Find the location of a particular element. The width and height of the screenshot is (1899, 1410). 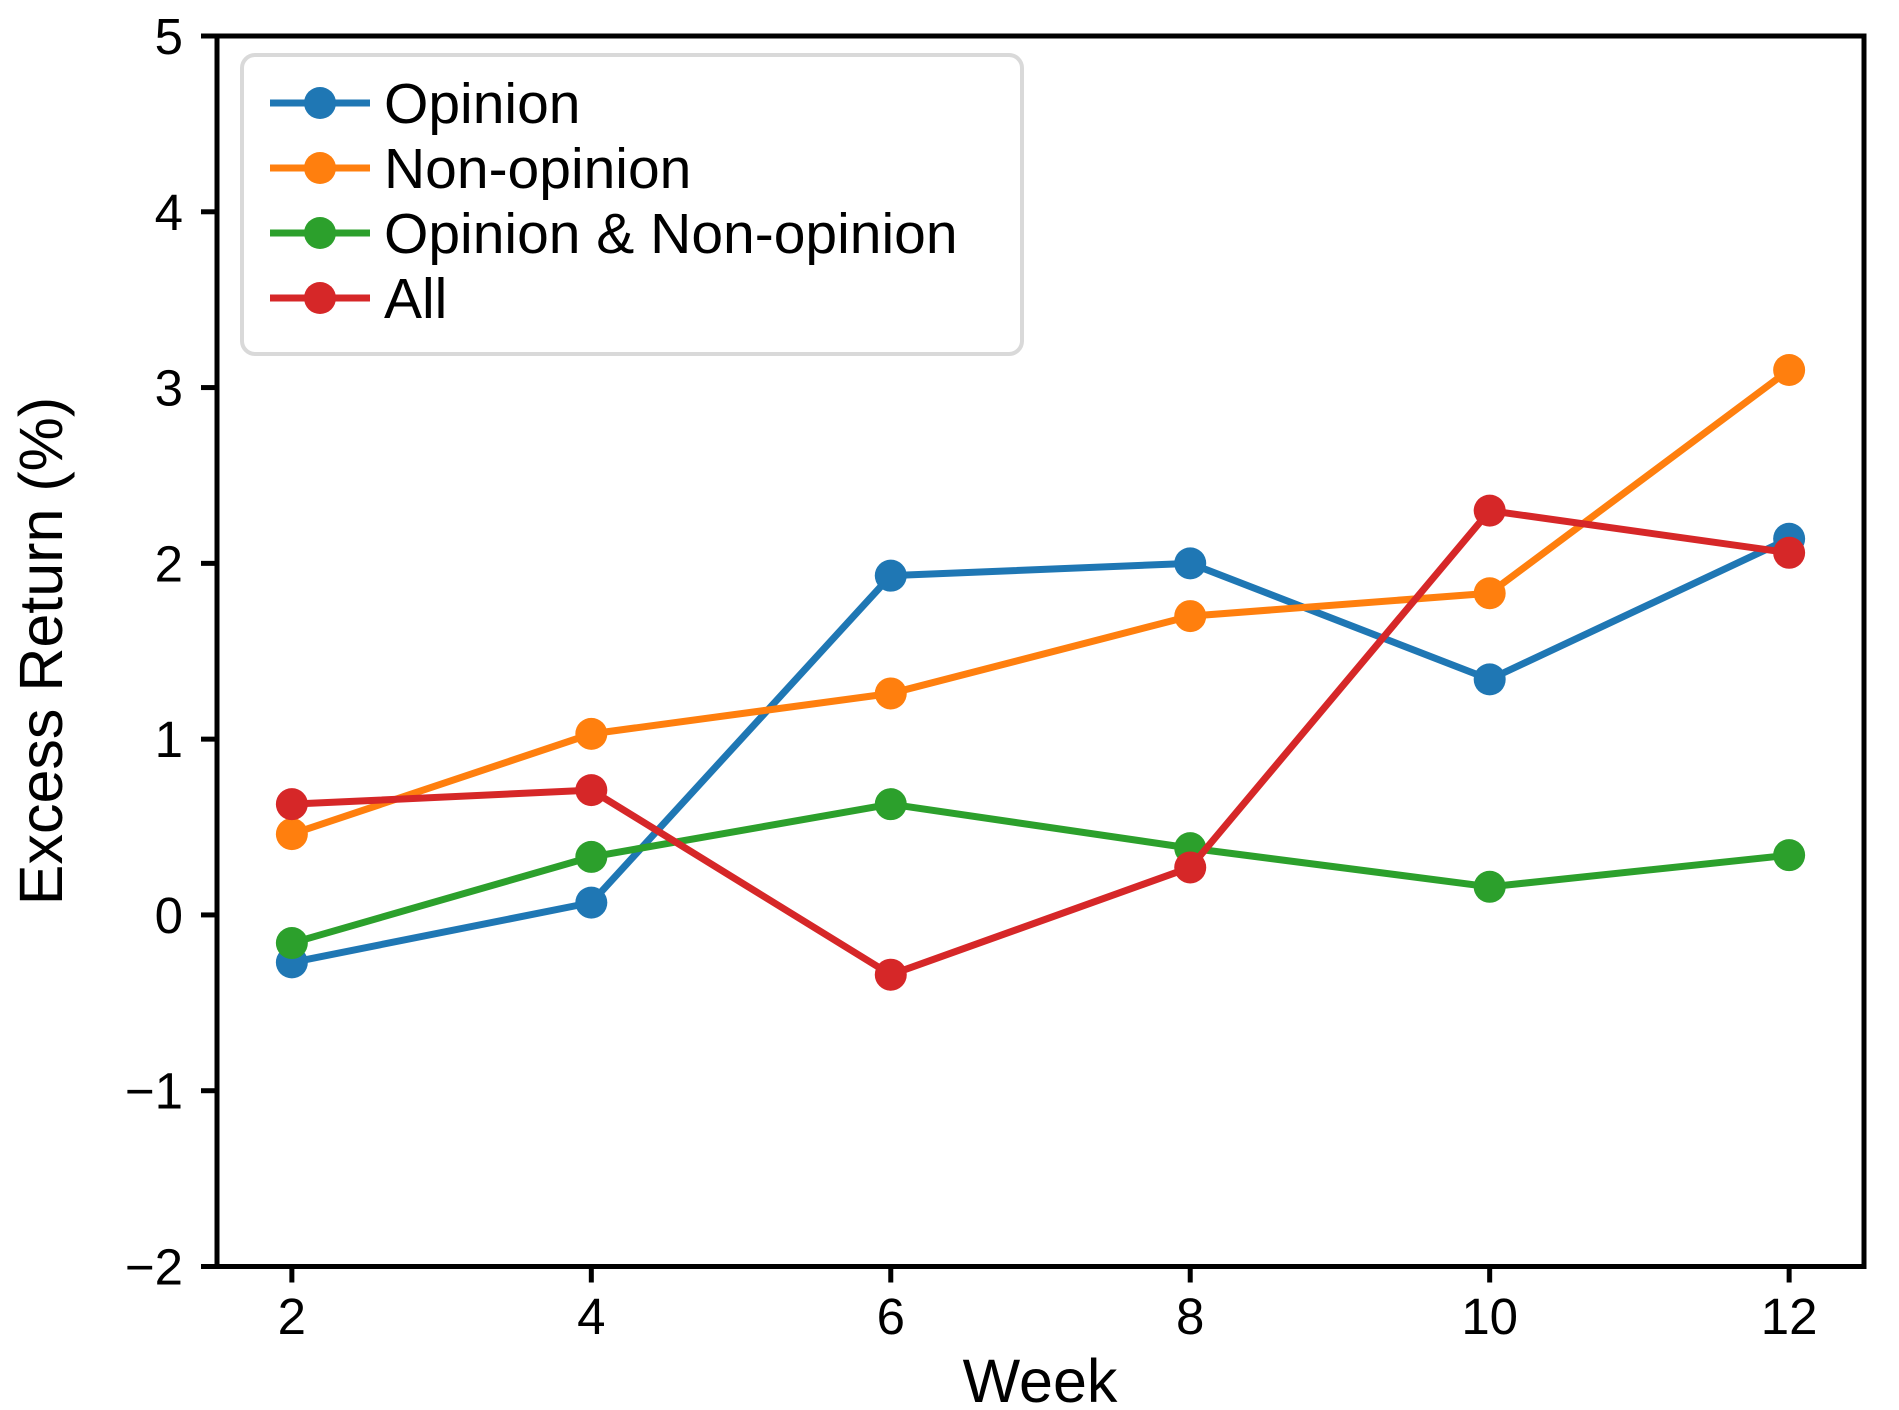

legend-marker-opinion-non-opinion is located at coordinates (320, 233).